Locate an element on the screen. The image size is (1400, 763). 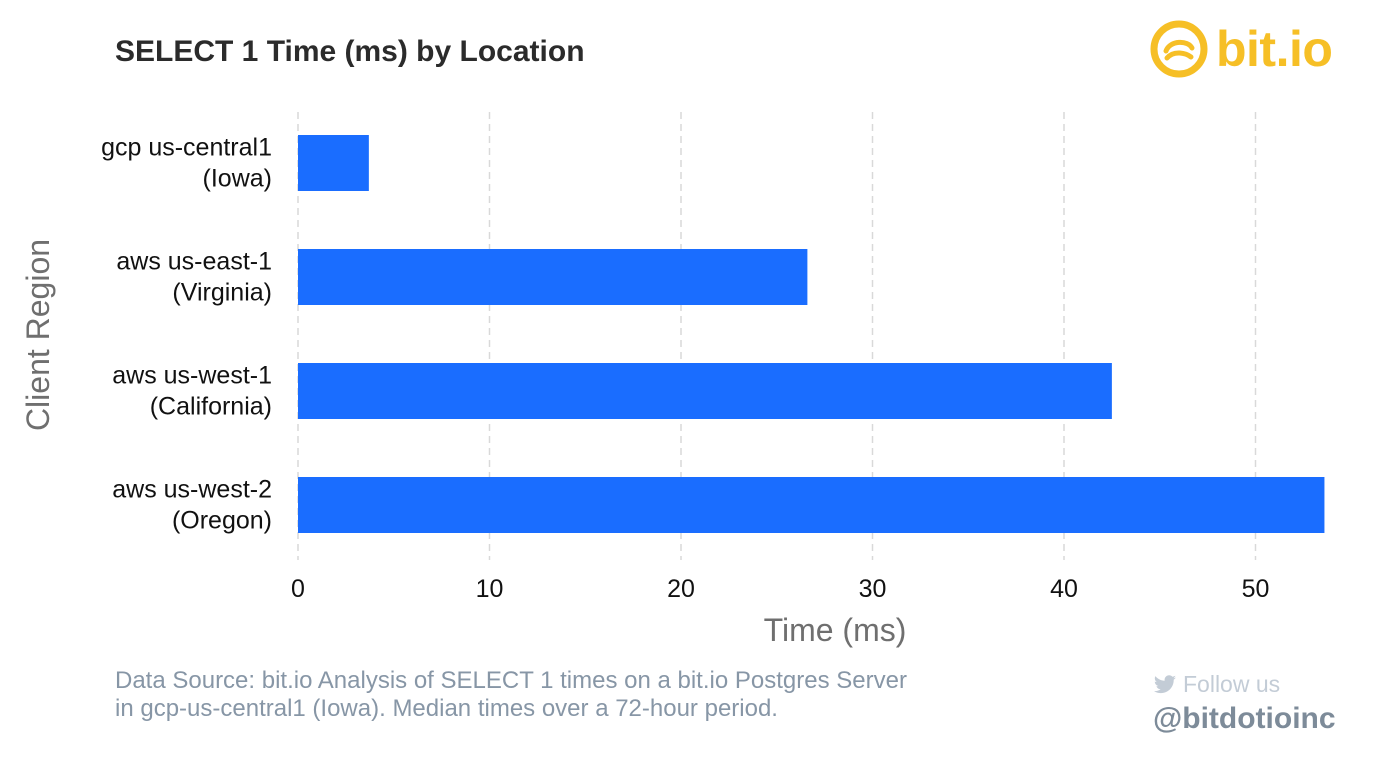
follow-us: Follow us is located at coordinates (1216, 684).